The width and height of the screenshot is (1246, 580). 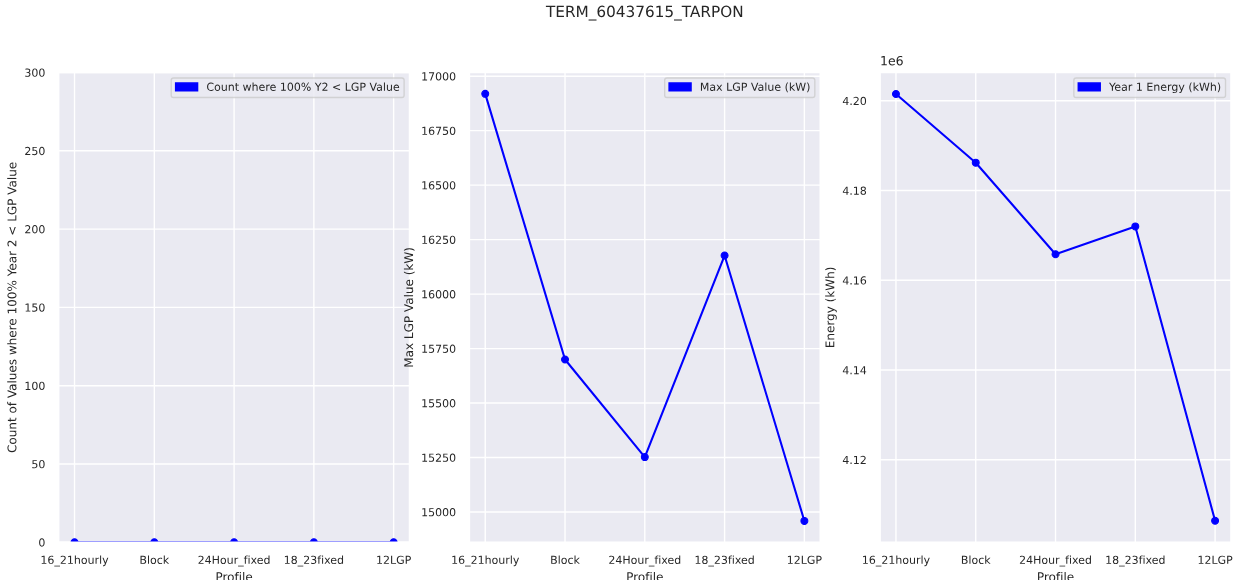 I want to click on y-tick-label: 16750, so click(x=439, y=131).